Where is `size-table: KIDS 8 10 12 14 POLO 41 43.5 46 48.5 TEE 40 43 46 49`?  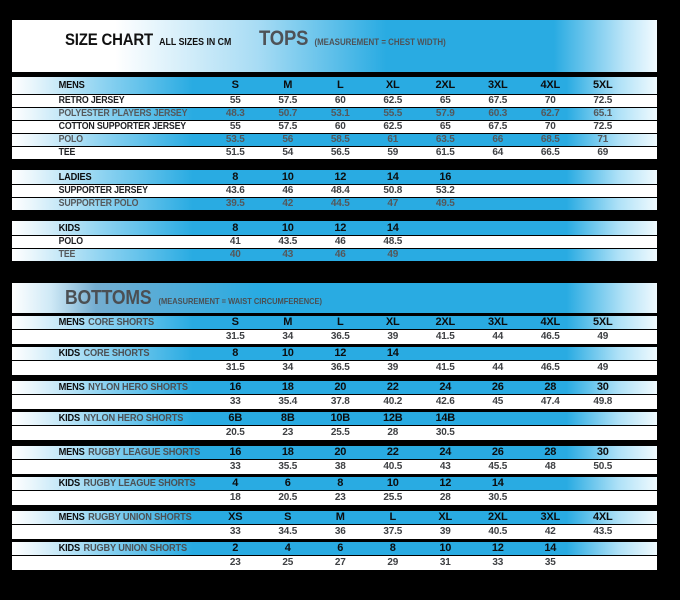
size-table: KIDS 8 10 12 14 POLO 41 43.5 46 48.5 TEE 40 43 46 49 is located at coordinates (334, 241).